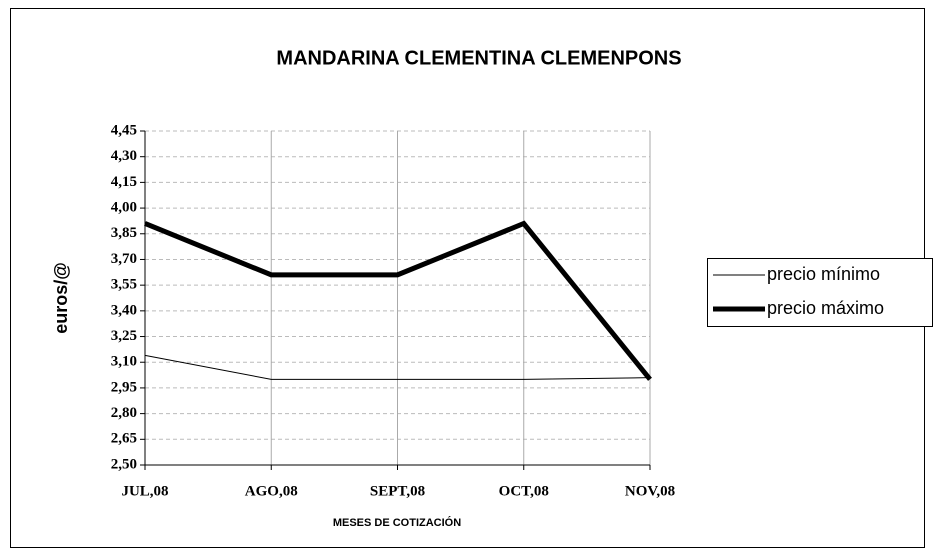  What do you see at coordinates (124, 285) in the screenshot?
I see `y-tick-label: 3,55` at bounding box center [124, 285].